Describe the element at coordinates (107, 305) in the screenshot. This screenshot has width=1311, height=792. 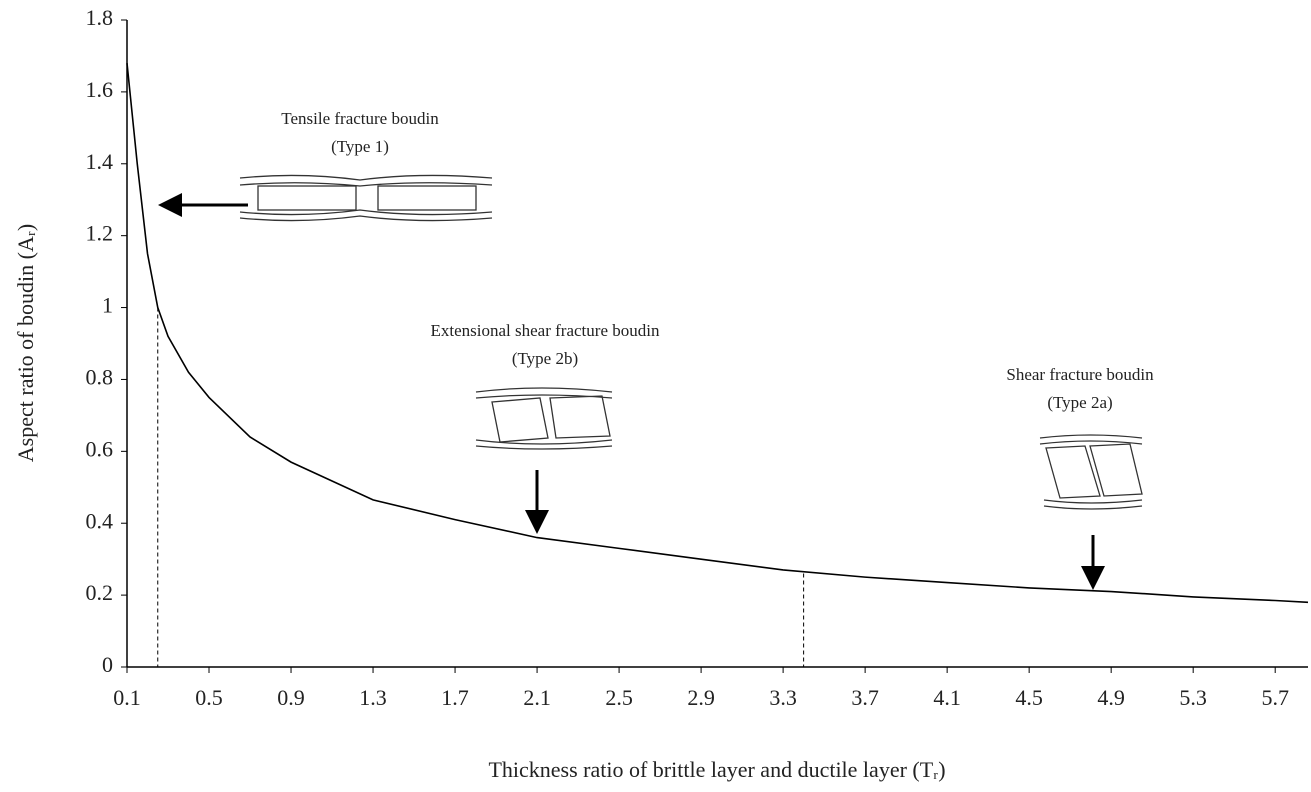
I see `y-tick-label: 1` at that location.